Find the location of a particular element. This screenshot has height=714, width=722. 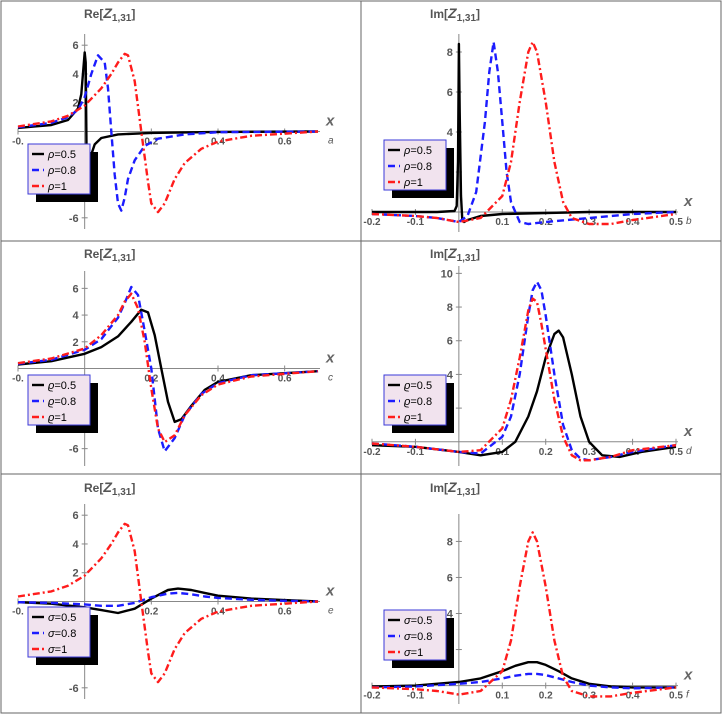

panel-e-xlabel: x is located at coordinates (330, 591).